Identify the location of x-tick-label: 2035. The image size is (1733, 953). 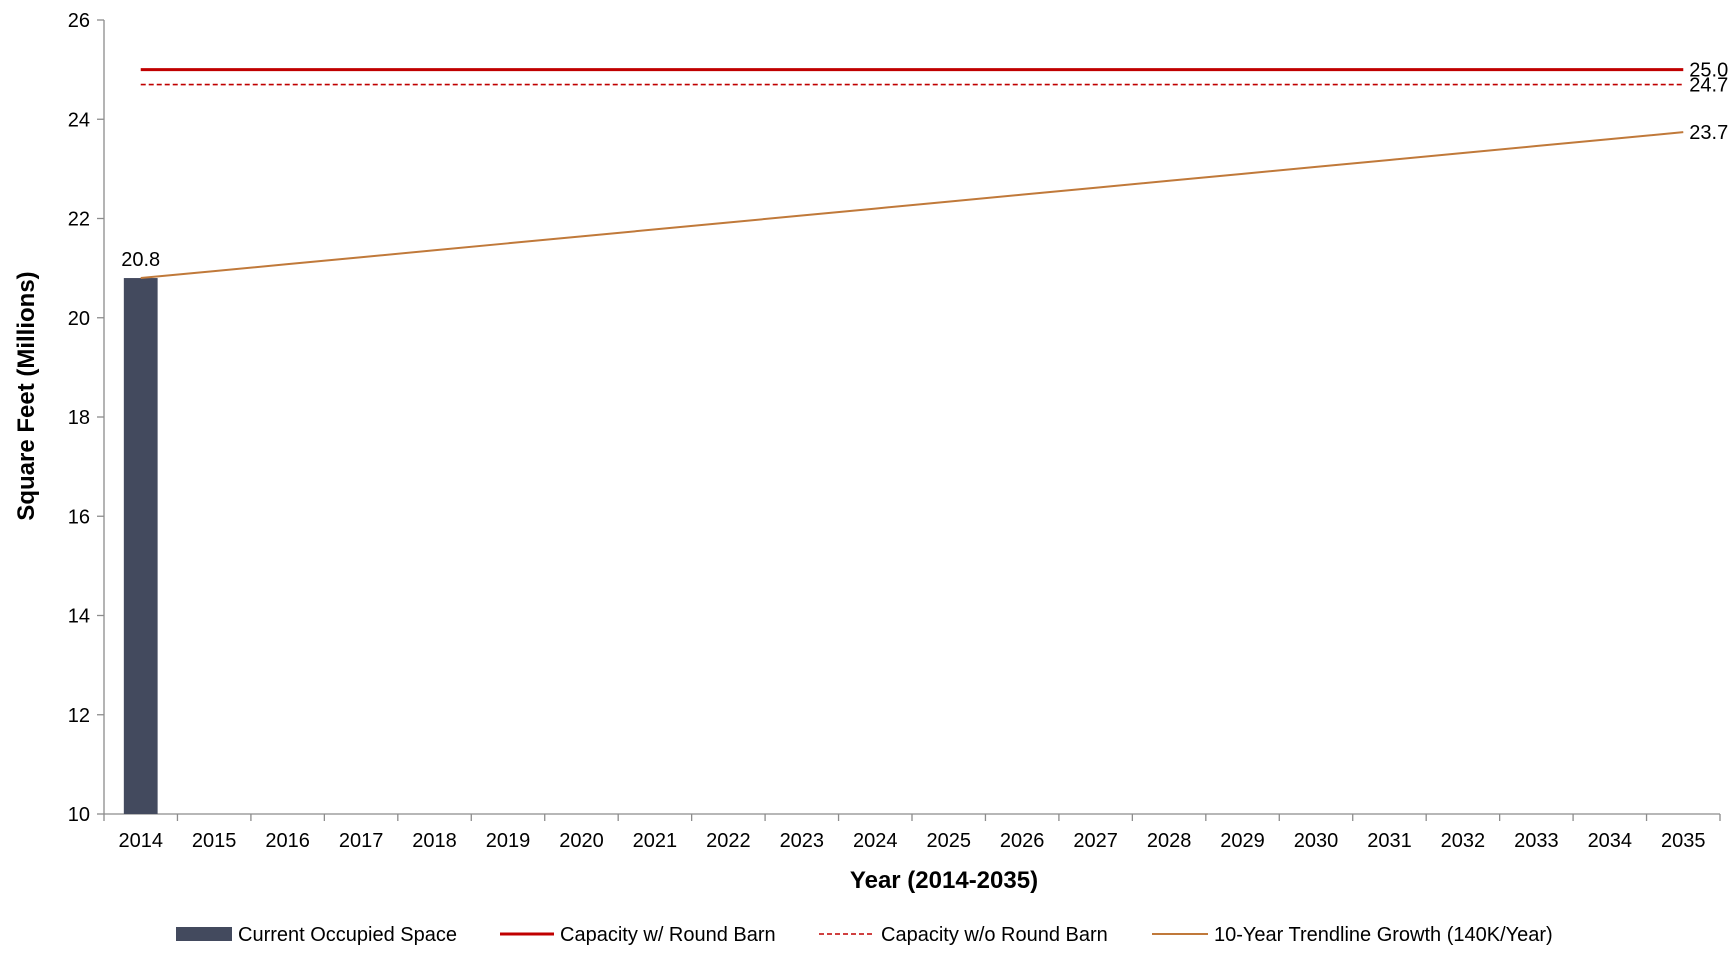
(1683, 841).